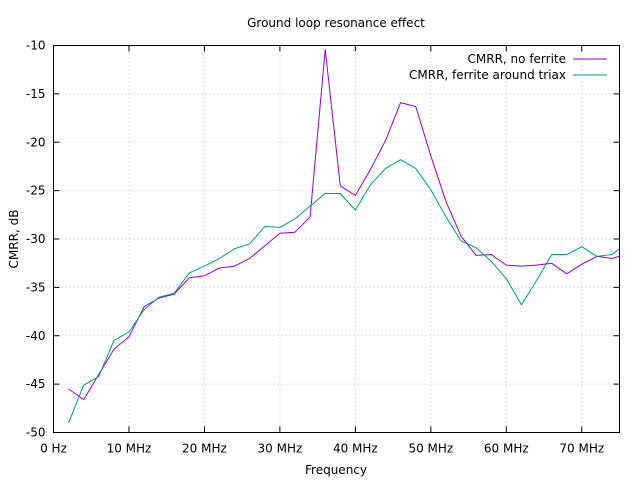 The height and width of the screenshot is (480, 640). Describe the element at coordinates (336, 470) in the screenshot. I see `x-axis-label: Frequency` at that location.